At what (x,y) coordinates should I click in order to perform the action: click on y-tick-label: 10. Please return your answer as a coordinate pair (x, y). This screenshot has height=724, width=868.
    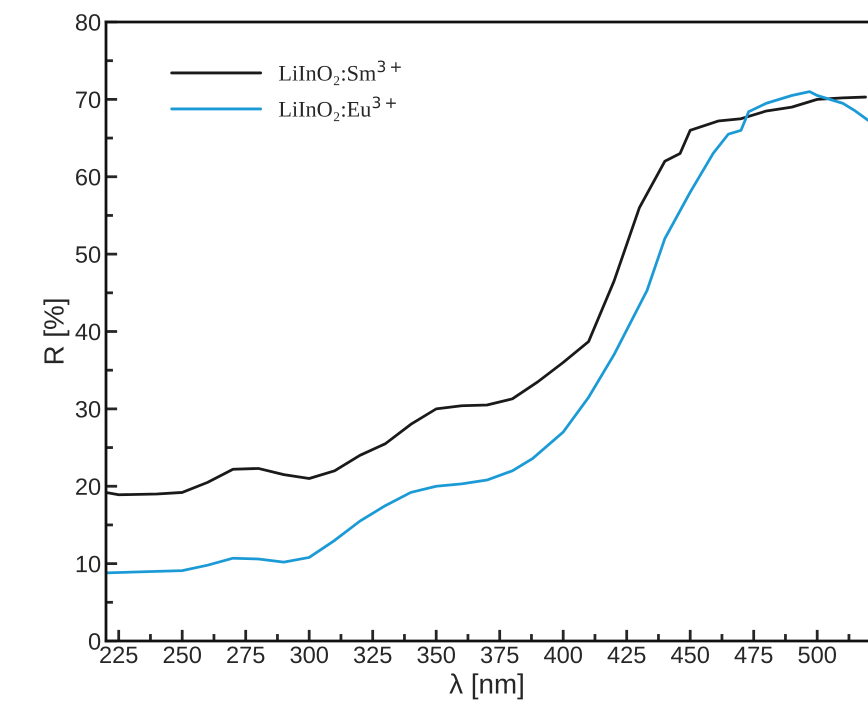
    Looking at the image, I should click on (88, 564).